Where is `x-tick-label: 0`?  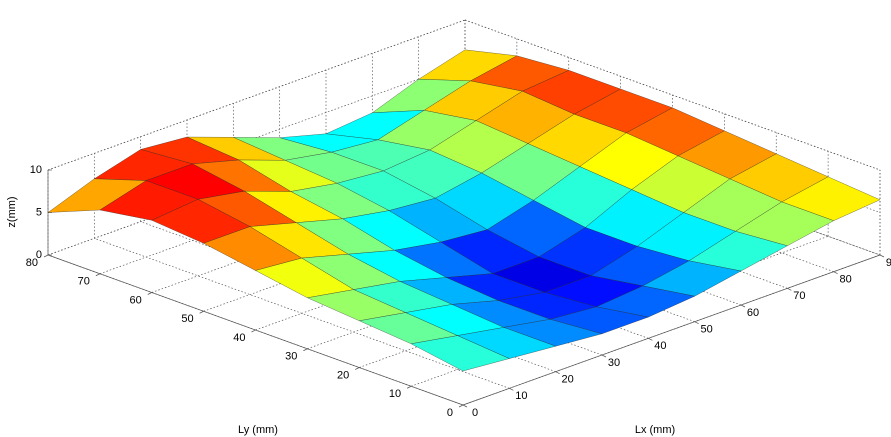
x-tick-label: 0 is located at coordinates (475, 413).